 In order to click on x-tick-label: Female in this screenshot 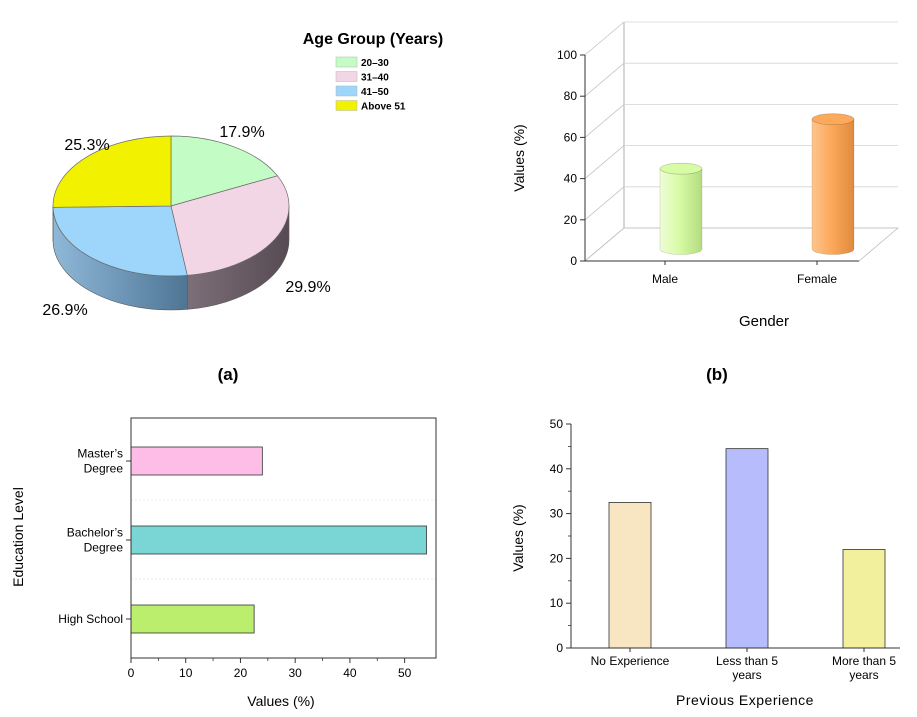, I will do `click(817, 279)`.